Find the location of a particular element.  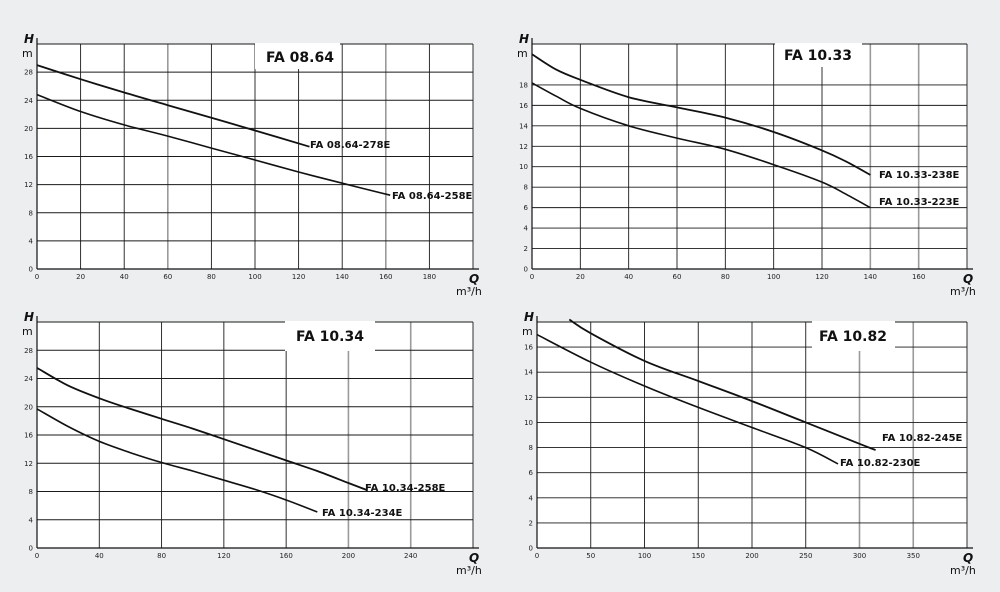

series-label: FA 10.33-238E is located at coordinates (919, 175).